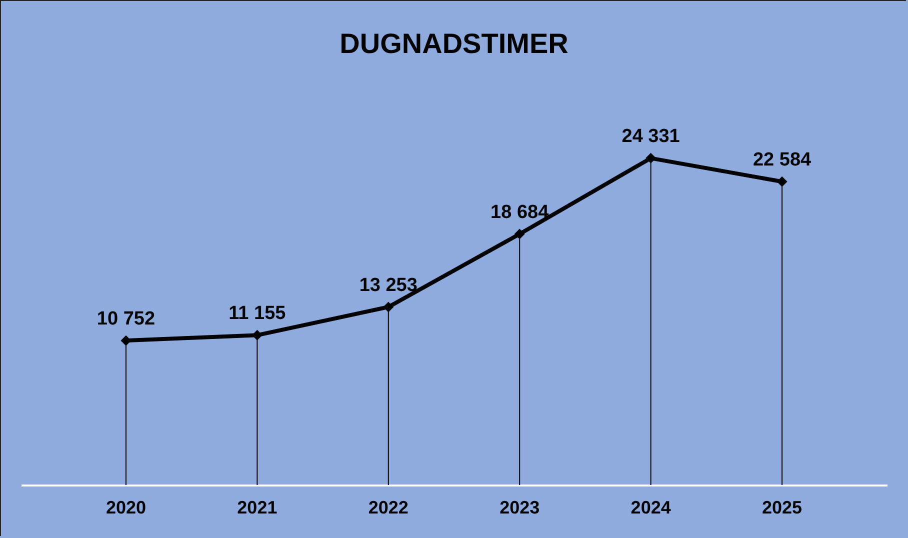 The width and height of the screenshot is (908, 538). I want to click on x-tick-label: 2025, so click(782, 508).